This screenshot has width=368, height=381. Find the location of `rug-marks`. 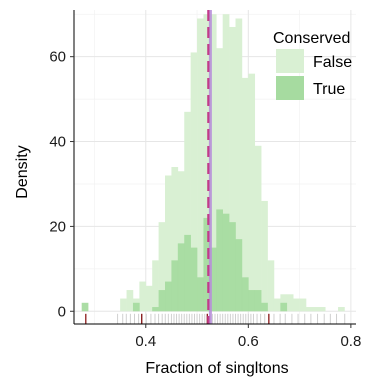

rug-marks is located at coordinates (215, 318).